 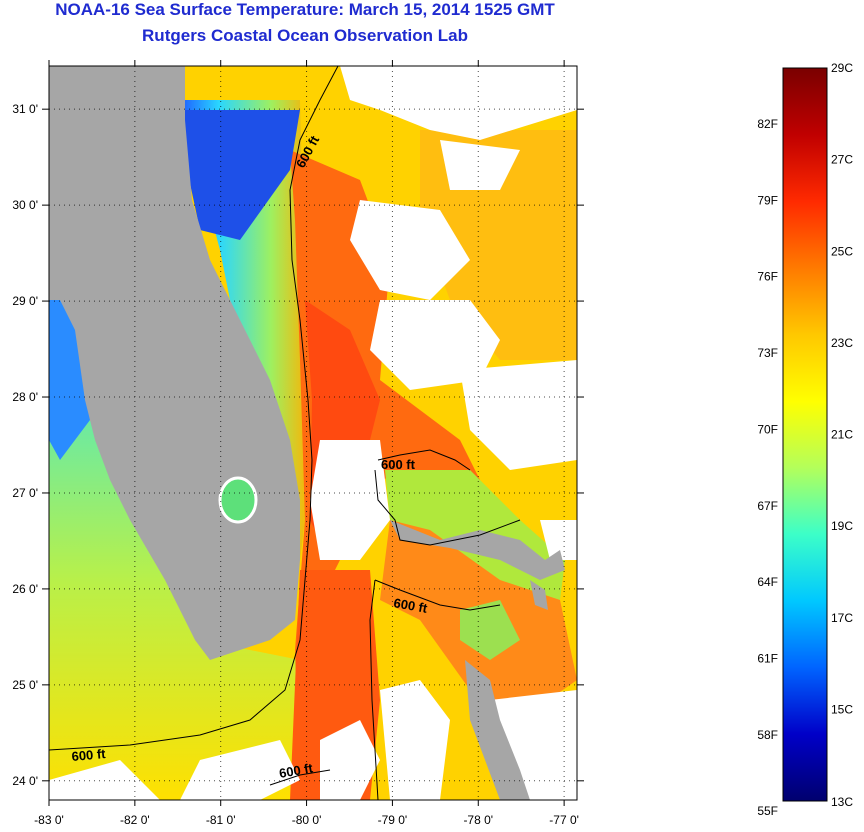 What do you see at coordinates (25, 397) in the screenshot?
I see `lat-tick-label: 28 0'` at bounding box center [25, 397].